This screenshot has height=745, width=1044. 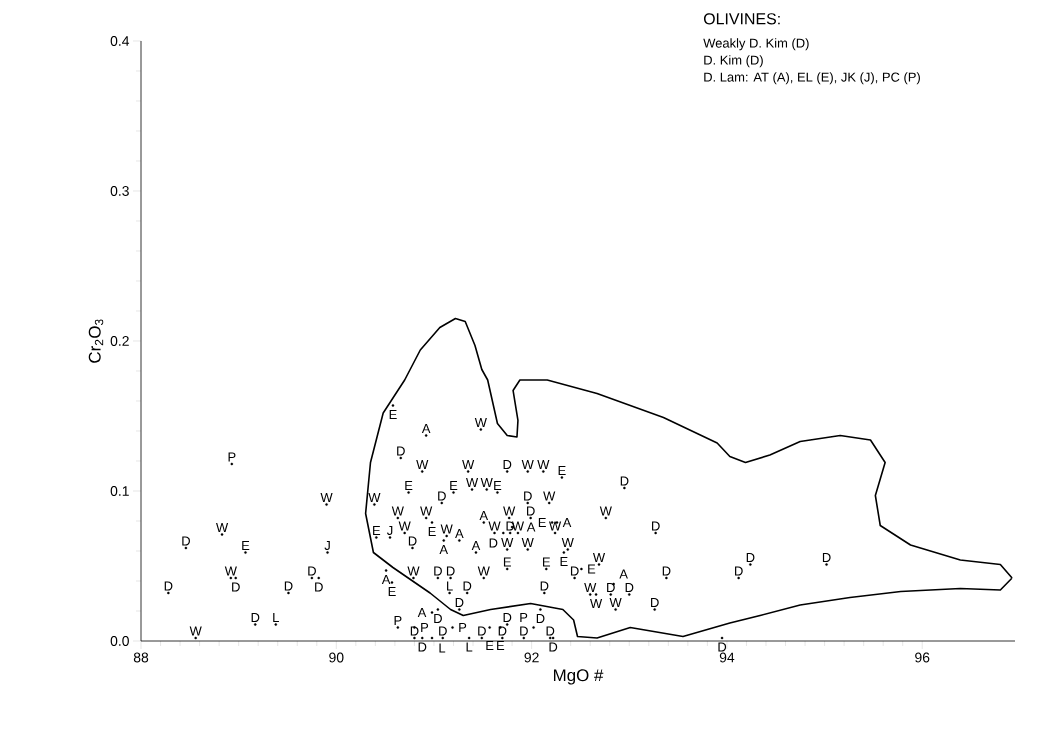 I want to click on text: P, so click(x=425, y=627).